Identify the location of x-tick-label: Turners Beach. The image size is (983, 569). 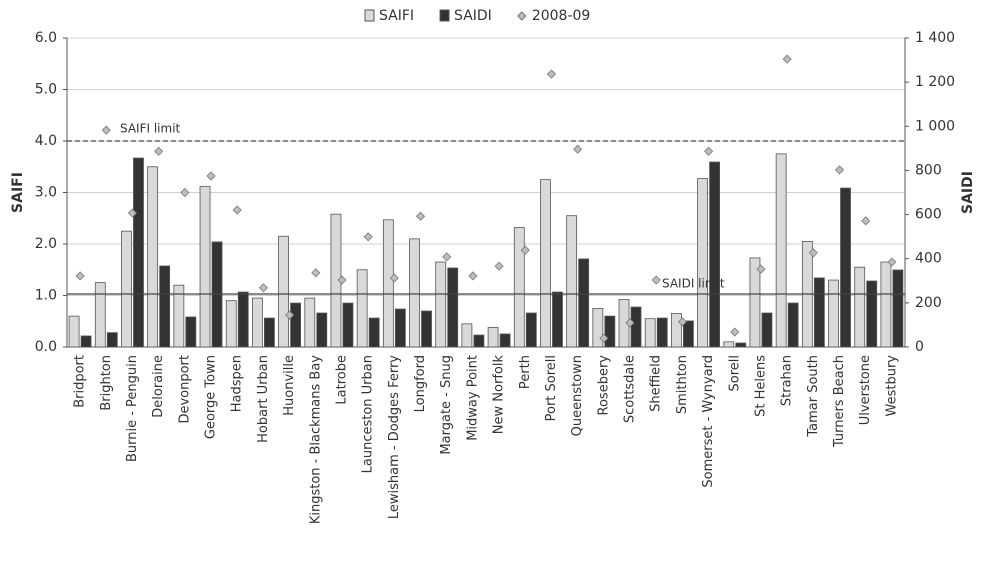
(839, 401).